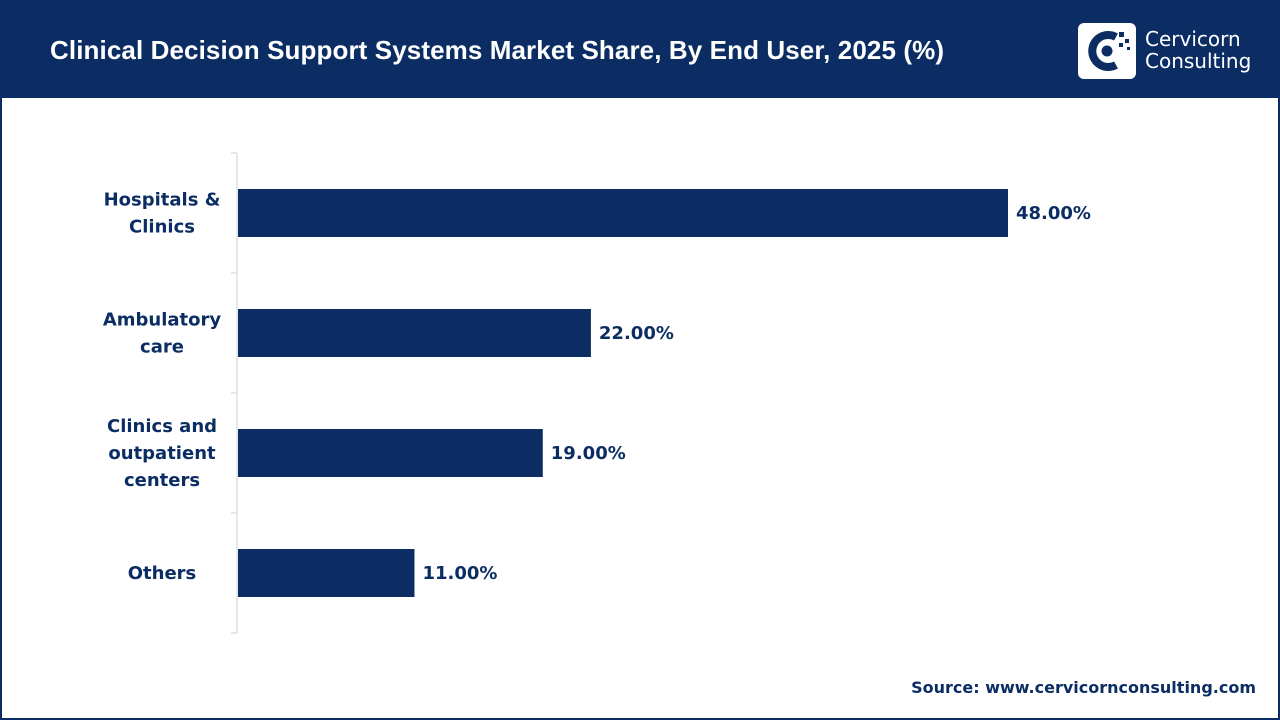 This screenshot has width=1280, height=720. What do you see at coordinates (1198, 61) in the screenshot?
I see `logo-line-2: Consulting` at bounding box center [1198, 61].